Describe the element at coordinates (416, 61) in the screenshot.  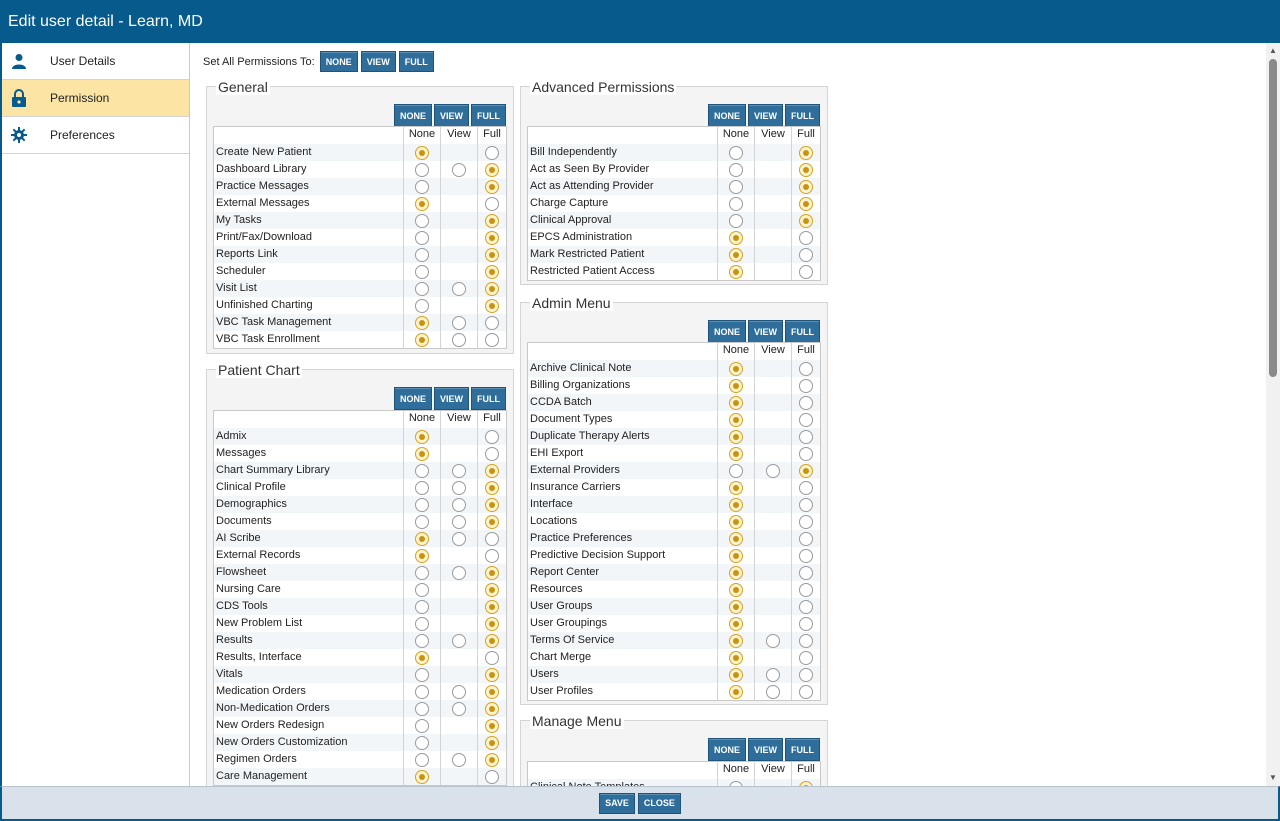
I see `set-all-full-button: FULL` at that location.